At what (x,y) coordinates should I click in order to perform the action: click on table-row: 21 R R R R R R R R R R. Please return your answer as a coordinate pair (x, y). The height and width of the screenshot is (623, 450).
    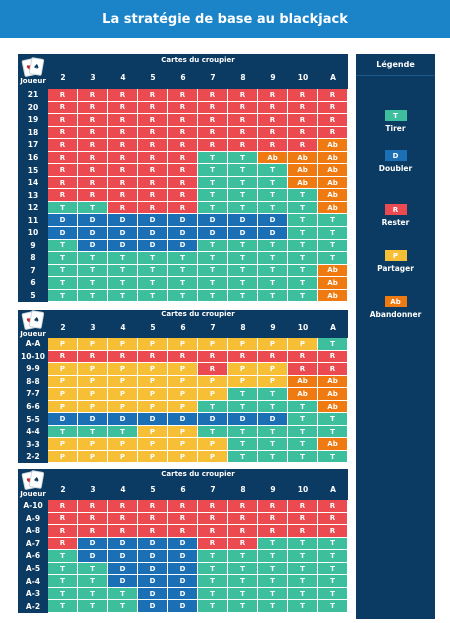
    Looking at the image, I should click on (183, 95).